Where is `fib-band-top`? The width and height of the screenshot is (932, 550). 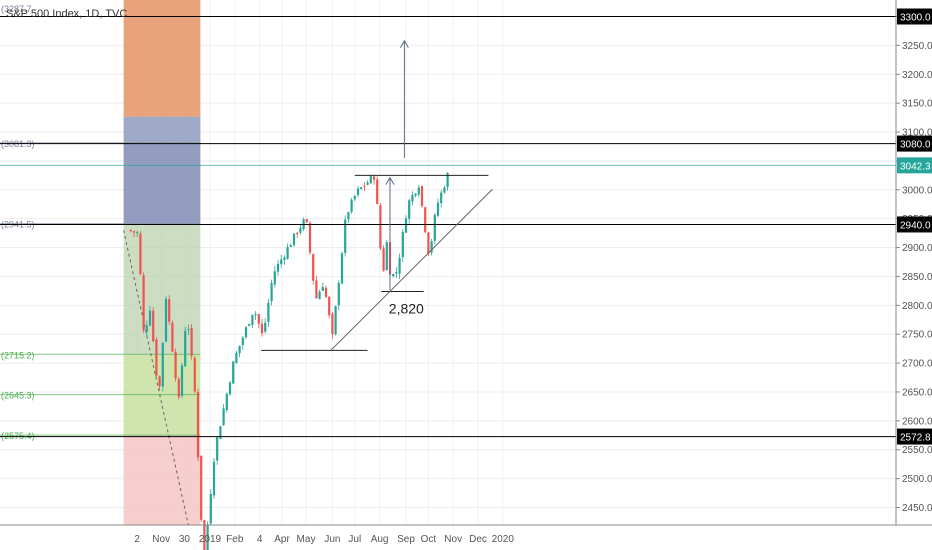 fib-band-top is located at coordinates (162, 58).